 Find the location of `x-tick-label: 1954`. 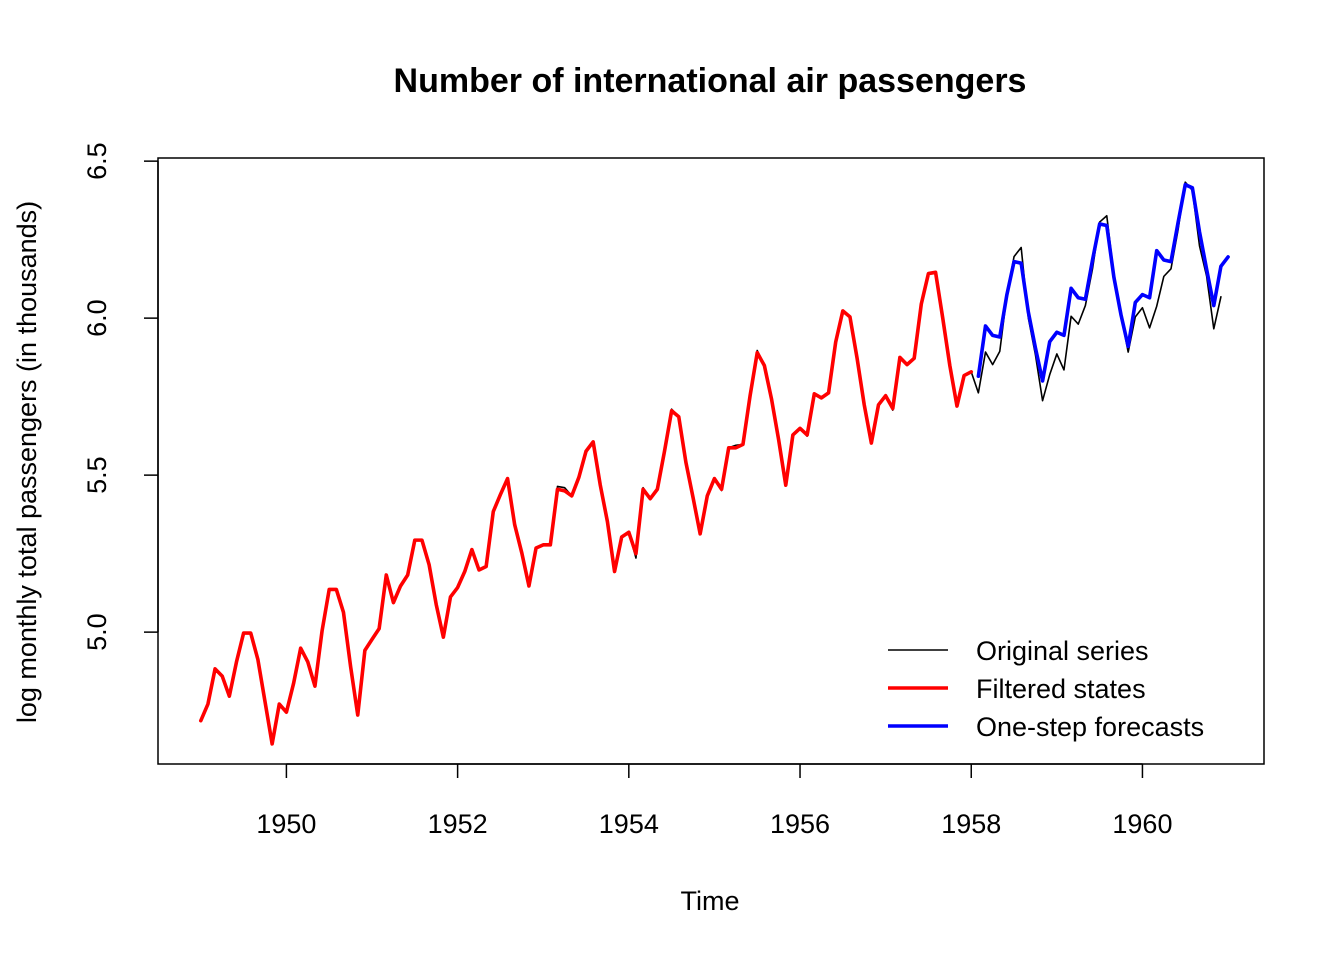

x-tick-label: 1954 is located at coordinates (629, 824).